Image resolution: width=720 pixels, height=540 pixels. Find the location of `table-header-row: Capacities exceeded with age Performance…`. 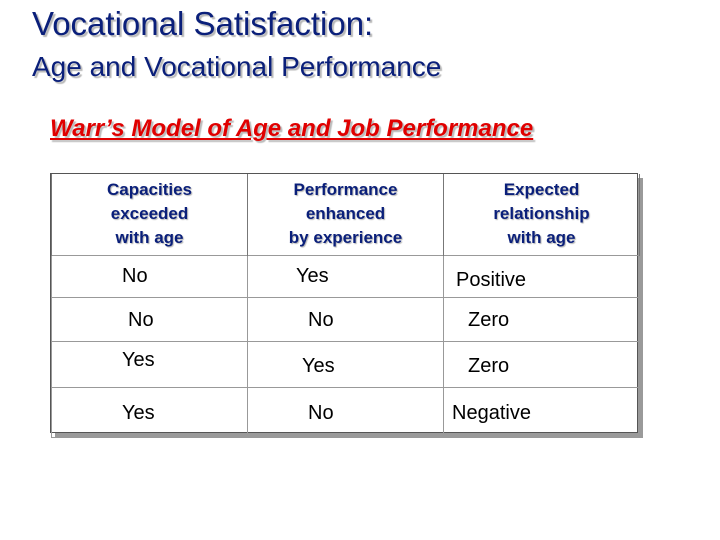

table-header-row: Capacities exceeded with age Performance… is located at coordinates (345, 215).